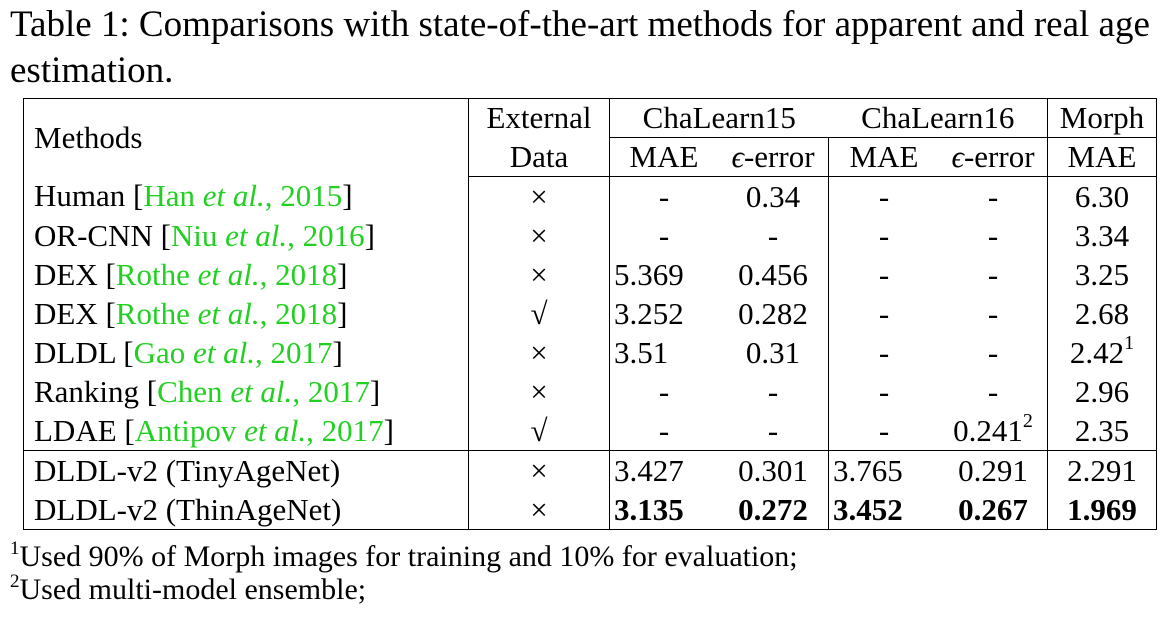  I want to click on header-external-2: Data, so click(539, 157).